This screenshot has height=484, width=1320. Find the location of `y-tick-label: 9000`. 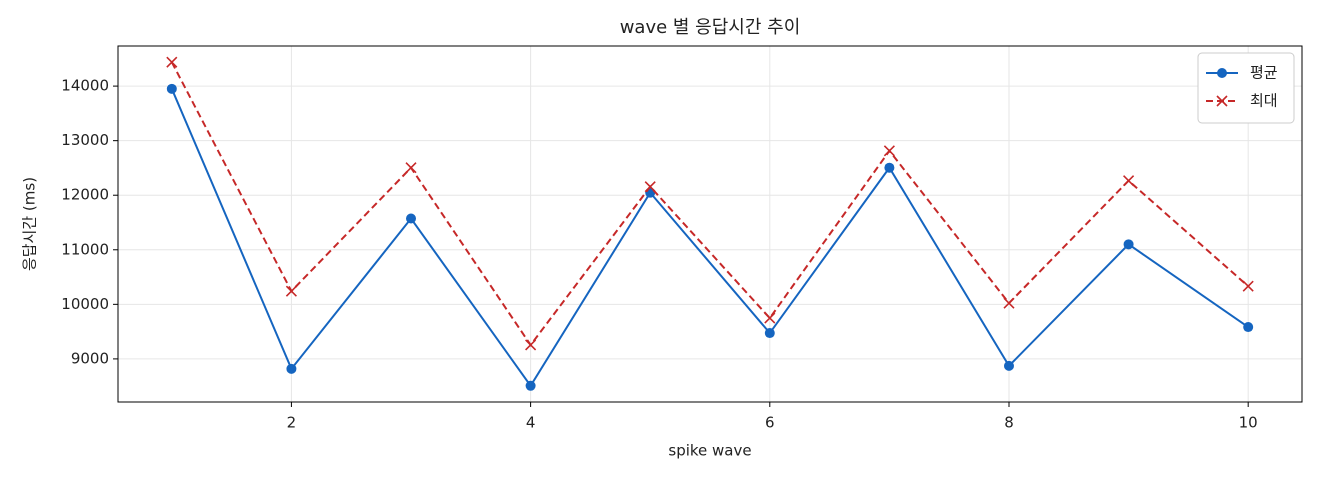

y-tick-label: 9000 is located at coordinates (90, 358).